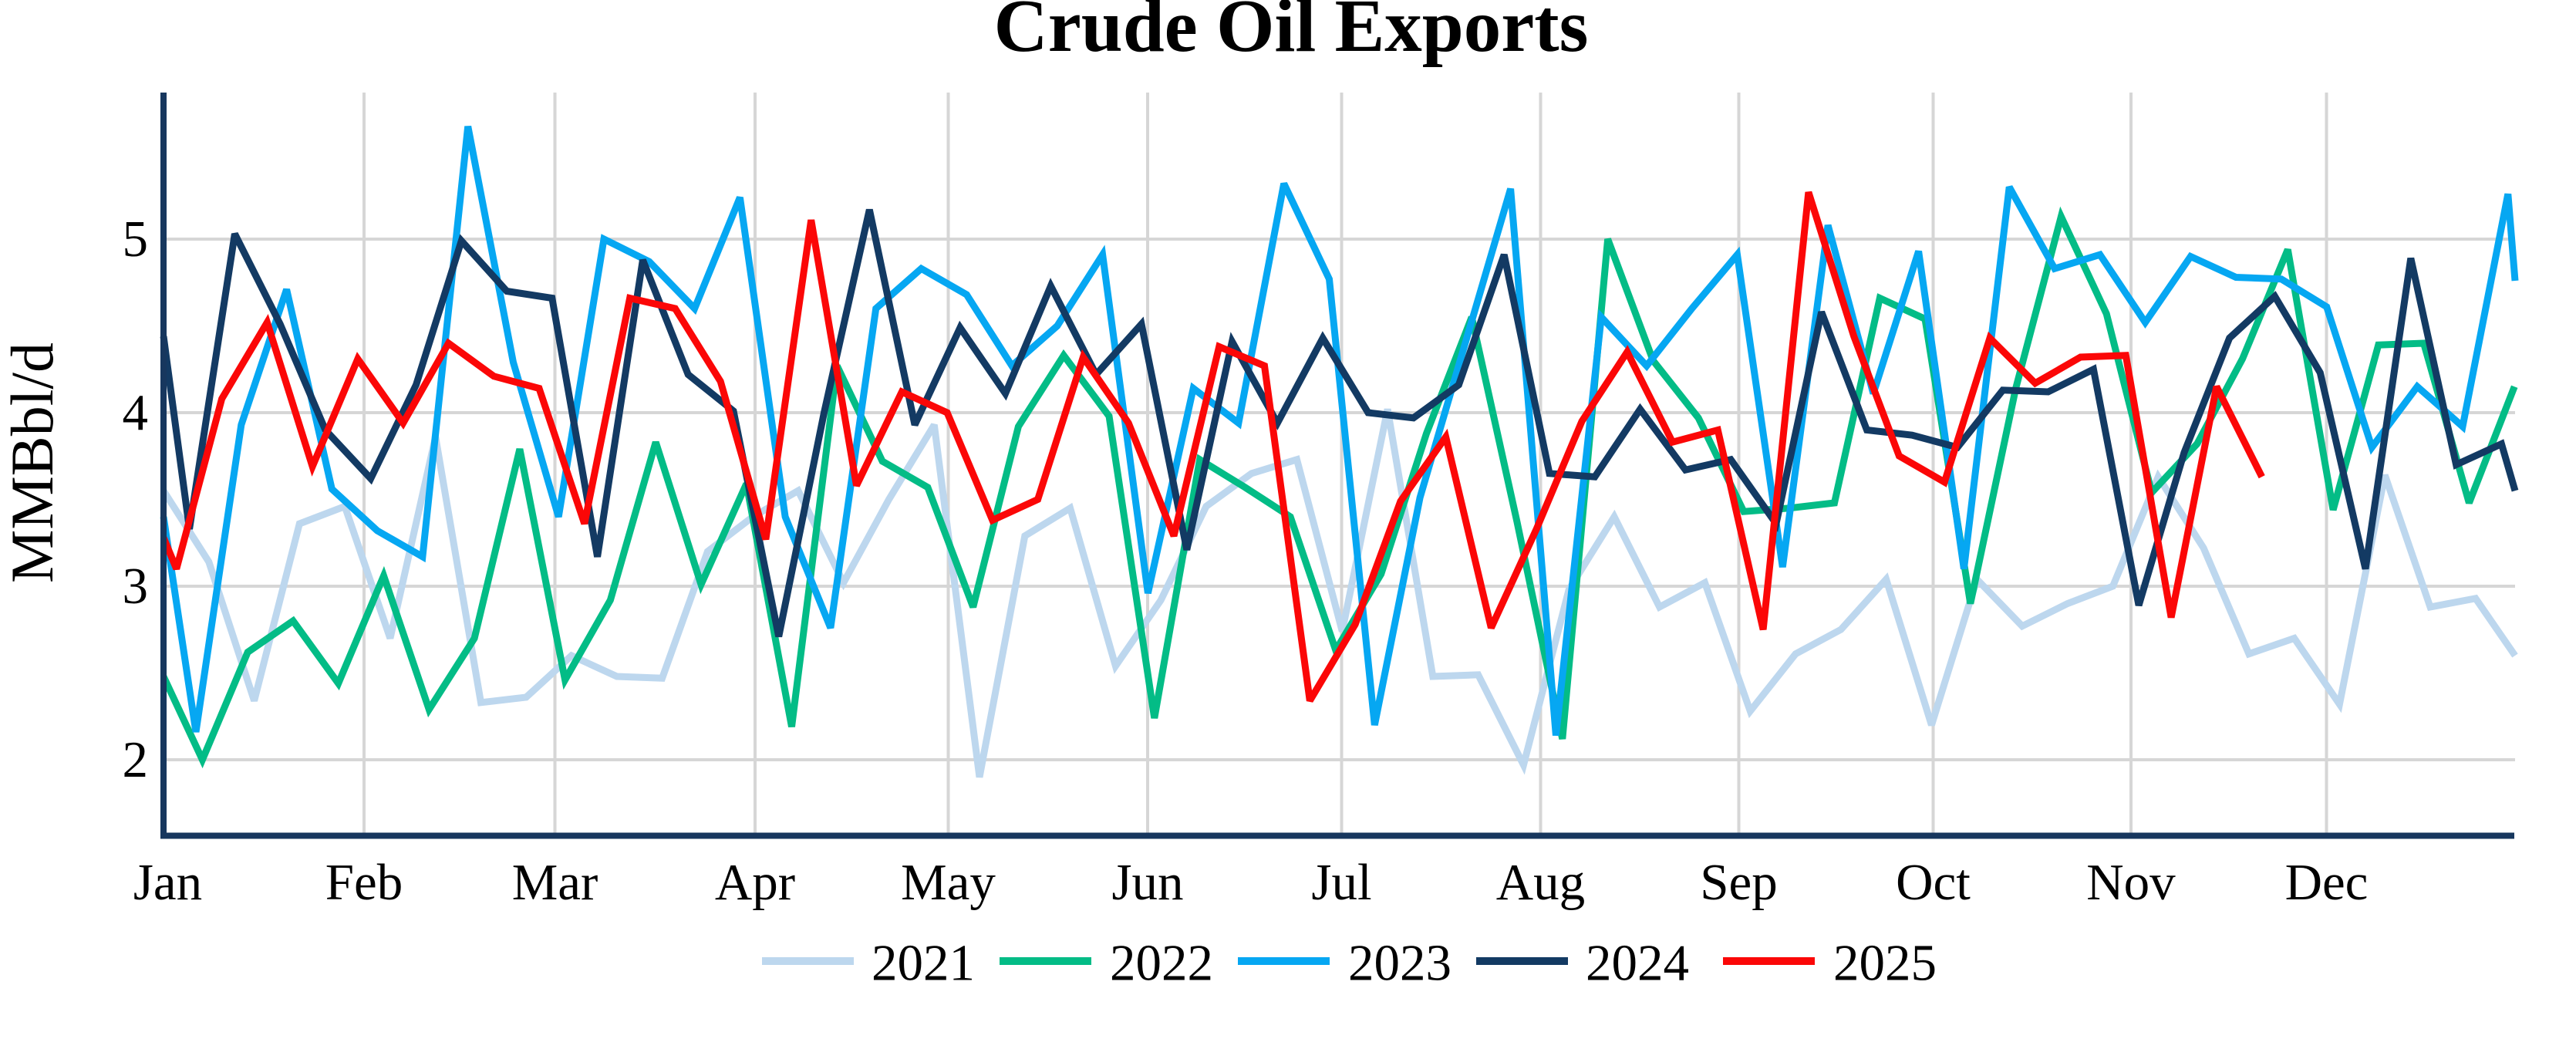 The width and height of the screenshot is (2576, 1049). Describe the element at coordinates (1147, 882) in the screenshot. I see `svg-text: Jun` at that location.